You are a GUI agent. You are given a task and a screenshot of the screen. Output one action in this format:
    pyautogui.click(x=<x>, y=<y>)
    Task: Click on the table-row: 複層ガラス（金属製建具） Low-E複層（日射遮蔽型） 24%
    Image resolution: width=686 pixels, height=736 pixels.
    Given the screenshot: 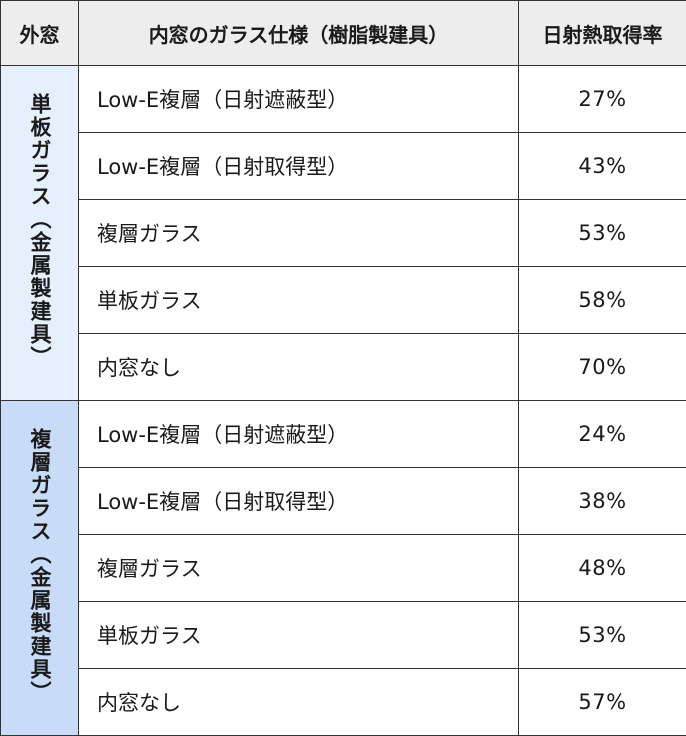 What is the action you would take?
    pyautogui.click(x=343, y=434)
    